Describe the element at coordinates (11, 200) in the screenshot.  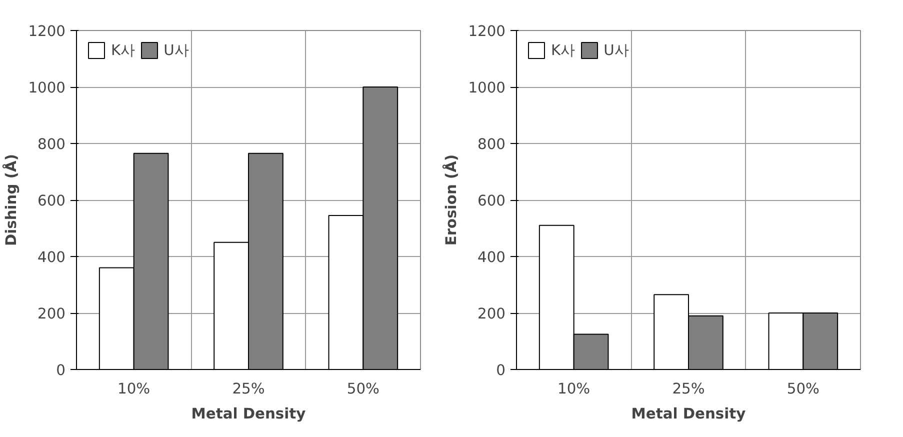
I see `y-axis-title: Dishing (Å)` at that location.